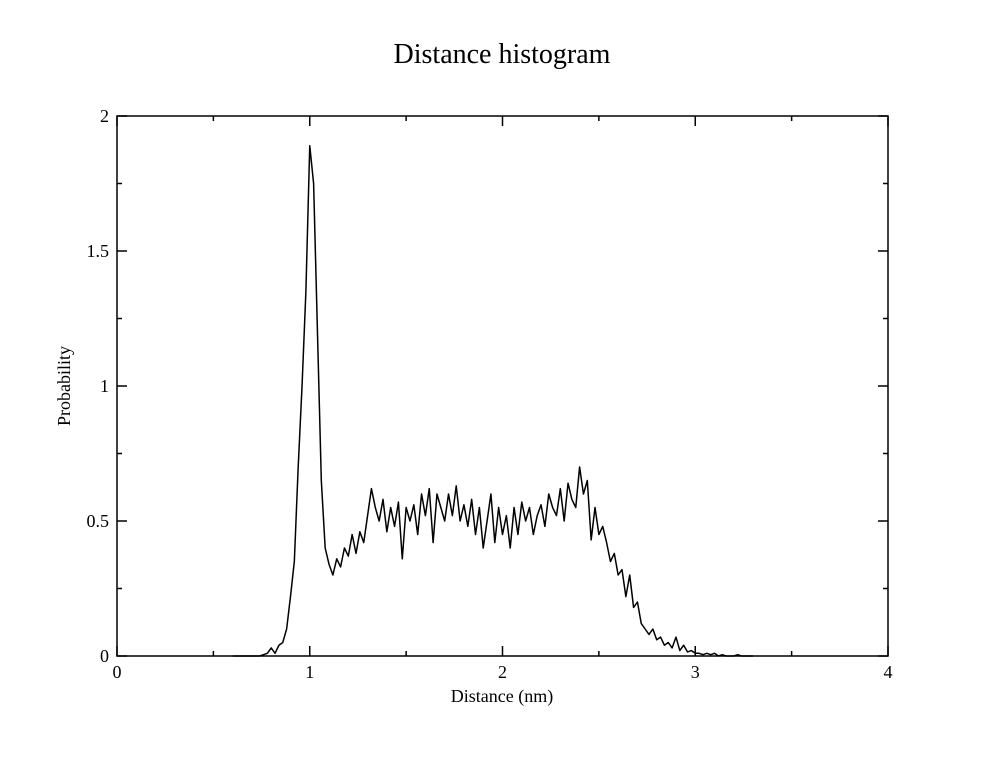 Image resolution: width=1000 pixels, height=773 pixels. I want to click on x-tick-label: 0, so click(117, 672).